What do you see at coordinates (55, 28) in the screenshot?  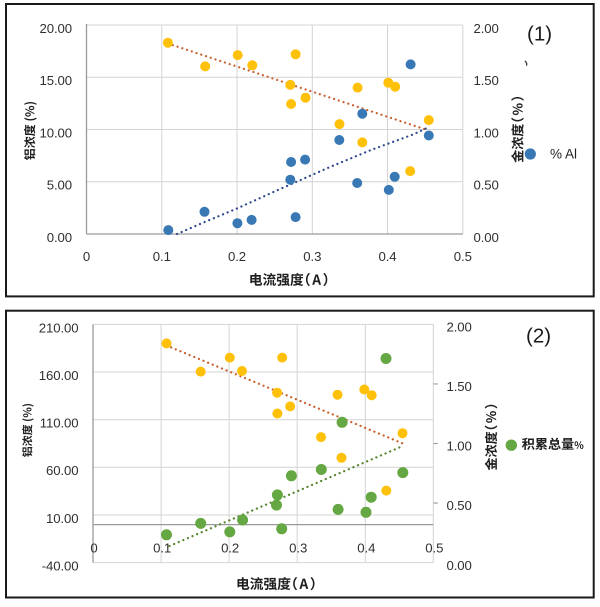 I see `svg-text: 20.00` at bounding box center [55, 28].